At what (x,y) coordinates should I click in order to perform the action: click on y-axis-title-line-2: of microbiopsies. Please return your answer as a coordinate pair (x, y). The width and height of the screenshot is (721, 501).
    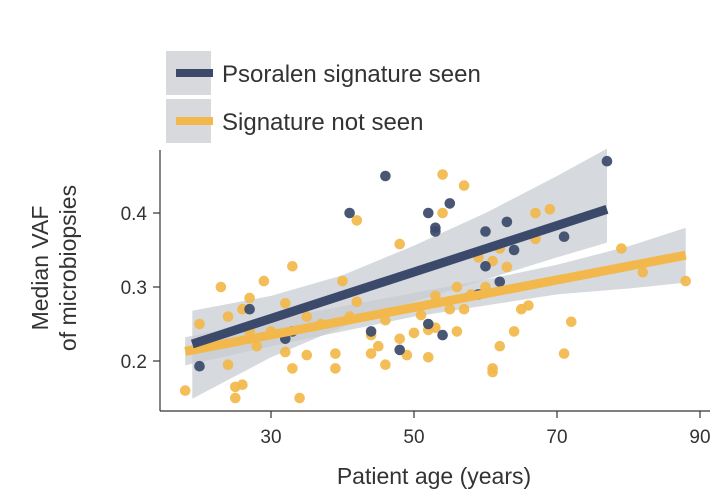
    Looking at the image, I should click on (68, 268).